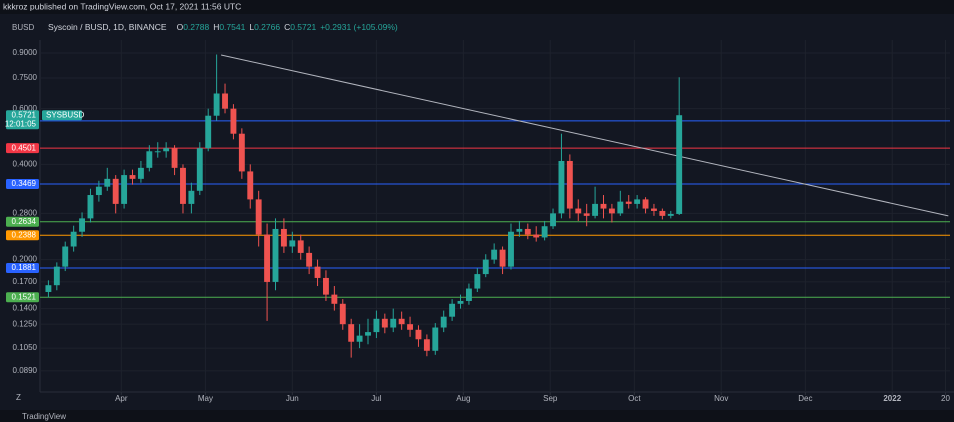 The height and width of the screenshot is (422, 954). Describe the element at coordinates (463, 398) in the screenshot. I see `x-tick-label: Aug` at that location.